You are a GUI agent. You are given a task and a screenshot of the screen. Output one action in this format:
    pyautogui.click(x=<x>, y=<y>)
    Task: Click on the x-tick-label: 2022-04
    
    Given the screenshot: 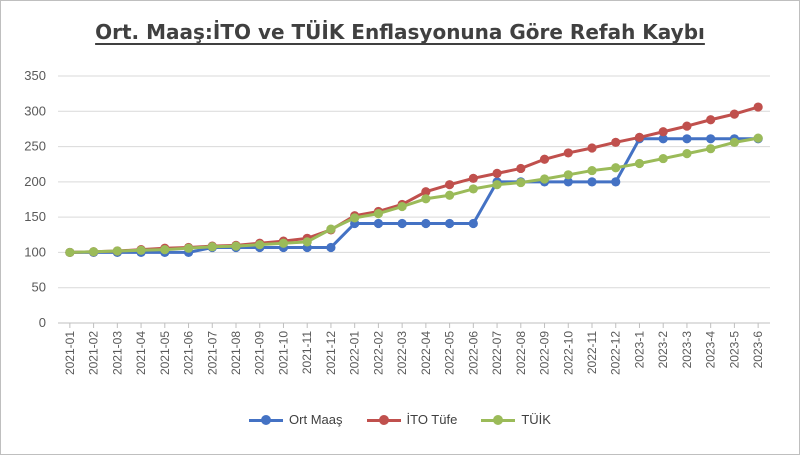 What is the action you would take?
    pyautogui.click(x=426, y=353)
    